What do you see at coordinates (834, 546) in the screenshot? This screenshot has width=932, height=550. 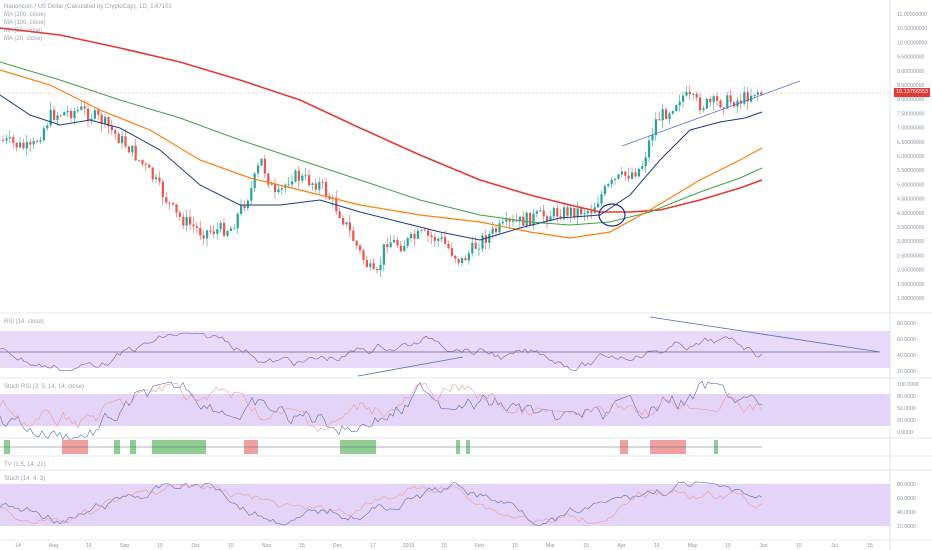 I see `date-axis-tick: Jul` at bounding box center [834, 546].